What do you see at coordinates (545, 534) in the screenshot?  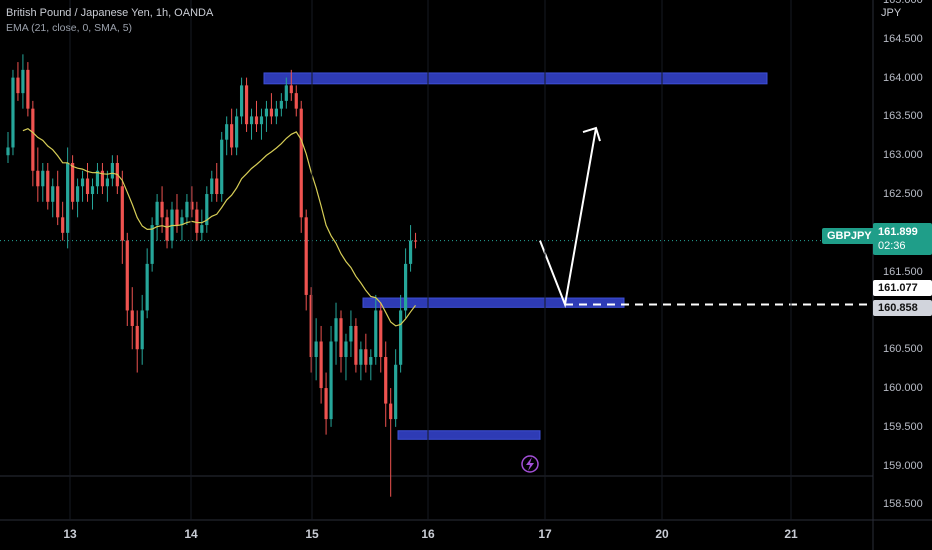 I see `time-tick-label: 17` at bounding box center [545, 534].